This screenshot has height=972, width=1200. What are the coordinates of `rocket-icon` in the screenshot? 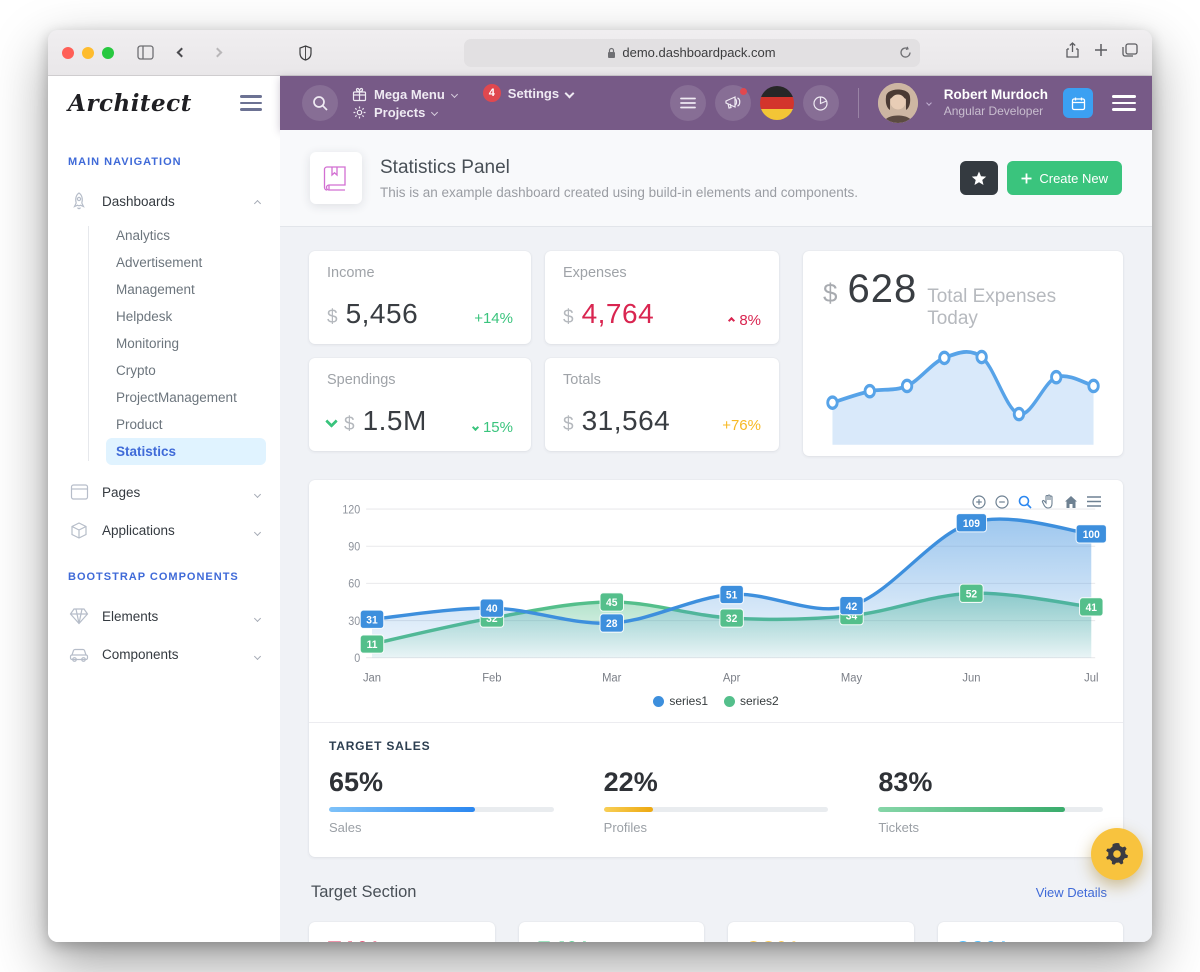 It's located at (79, 201).